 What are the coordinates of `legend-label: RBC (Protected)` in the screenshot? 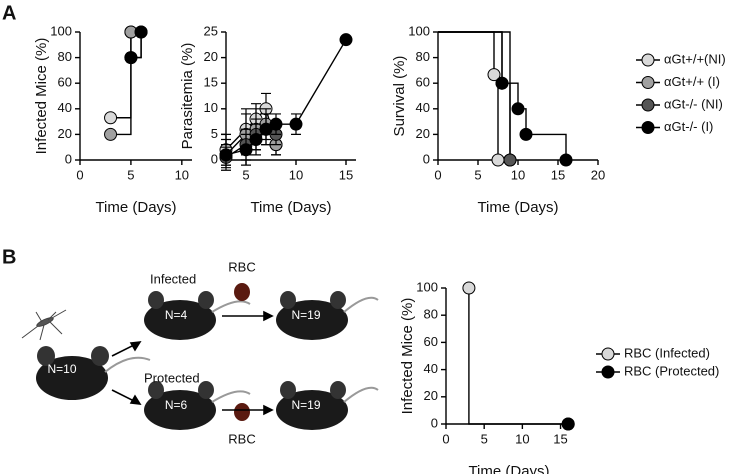 It's located at (671, 370).